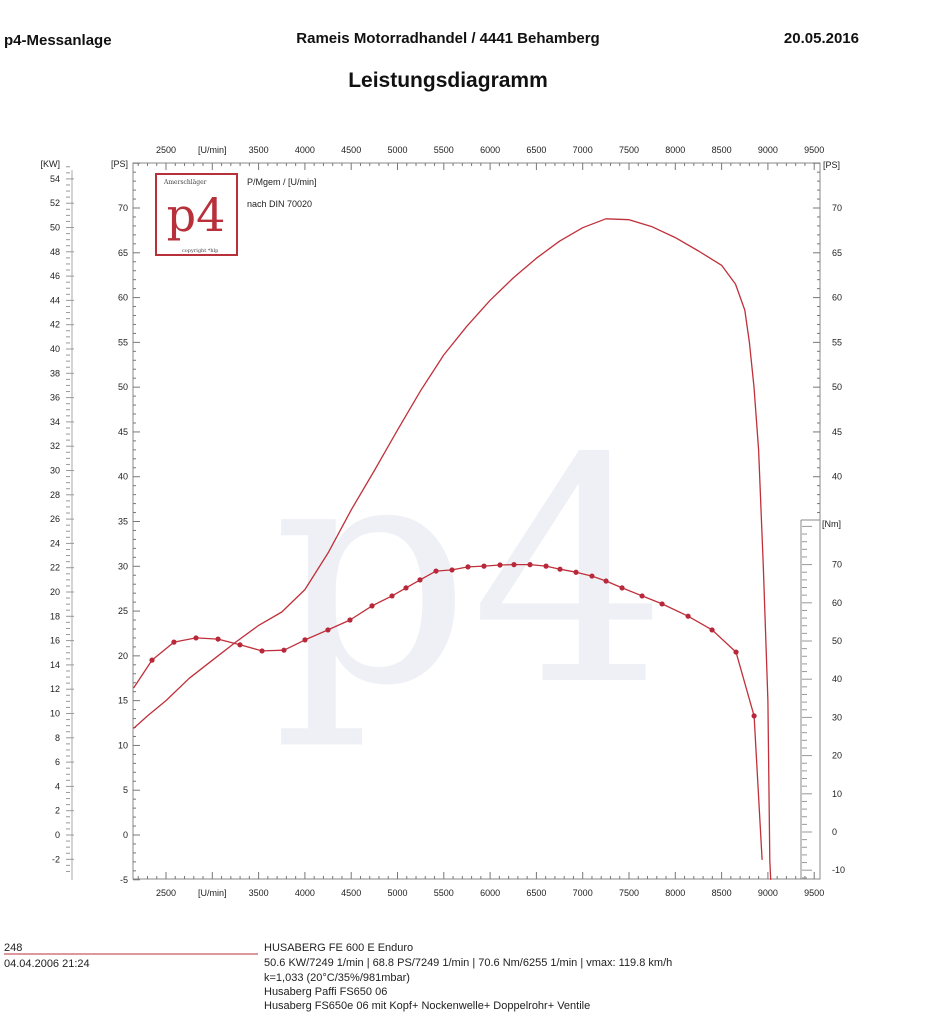 Image resolution: width=930 pixels, height=1024 pixels. Describe the element at coordinates (119, 164) in the screenshot. I see `ps-axis-label: [PS]` at that location.